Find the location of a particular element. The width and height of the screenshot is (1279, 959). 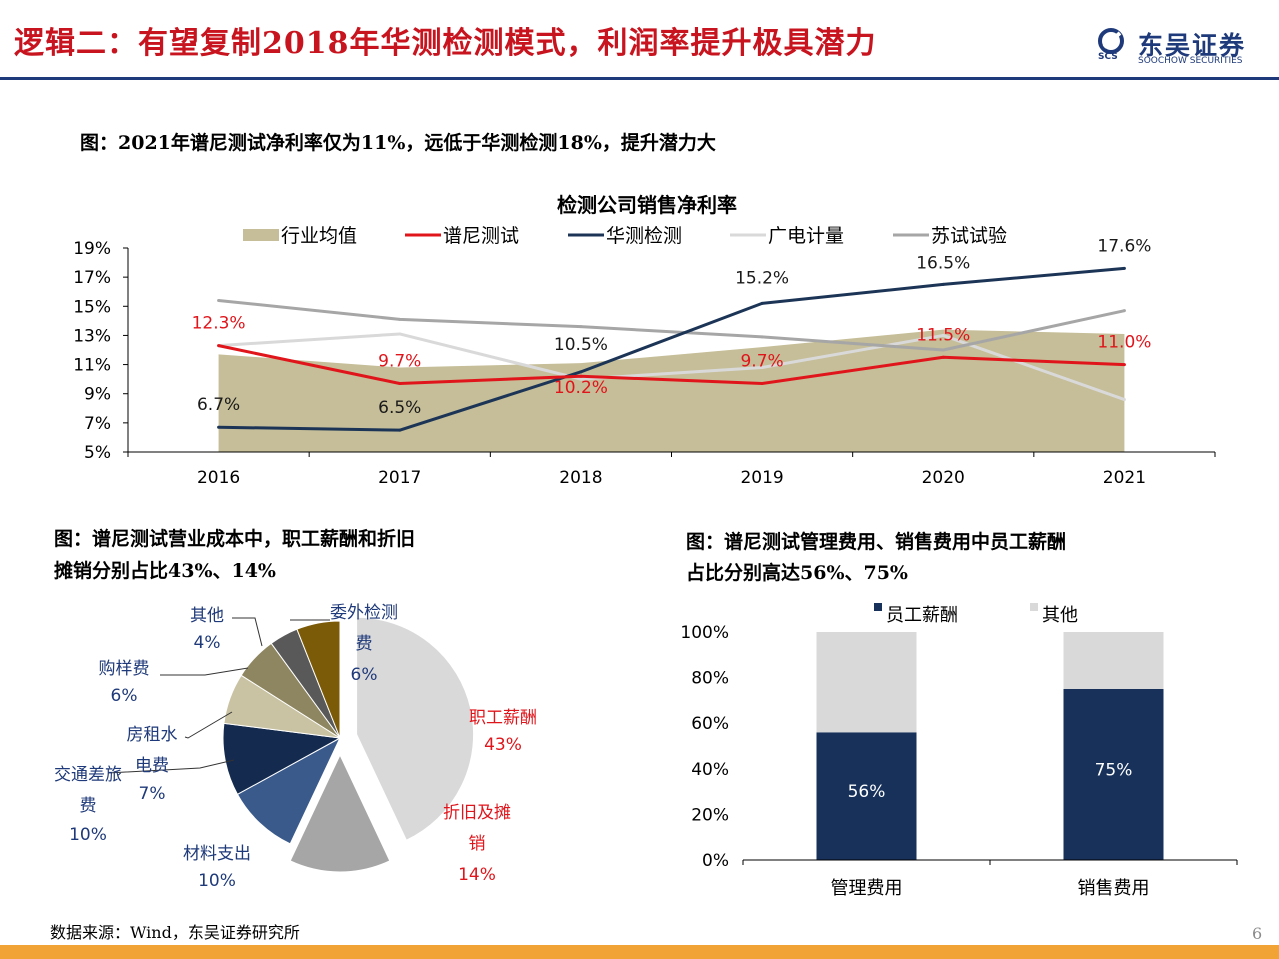

logo-subtext: SOOCHOW SECURITIES is located at coordinates (1190, 61).